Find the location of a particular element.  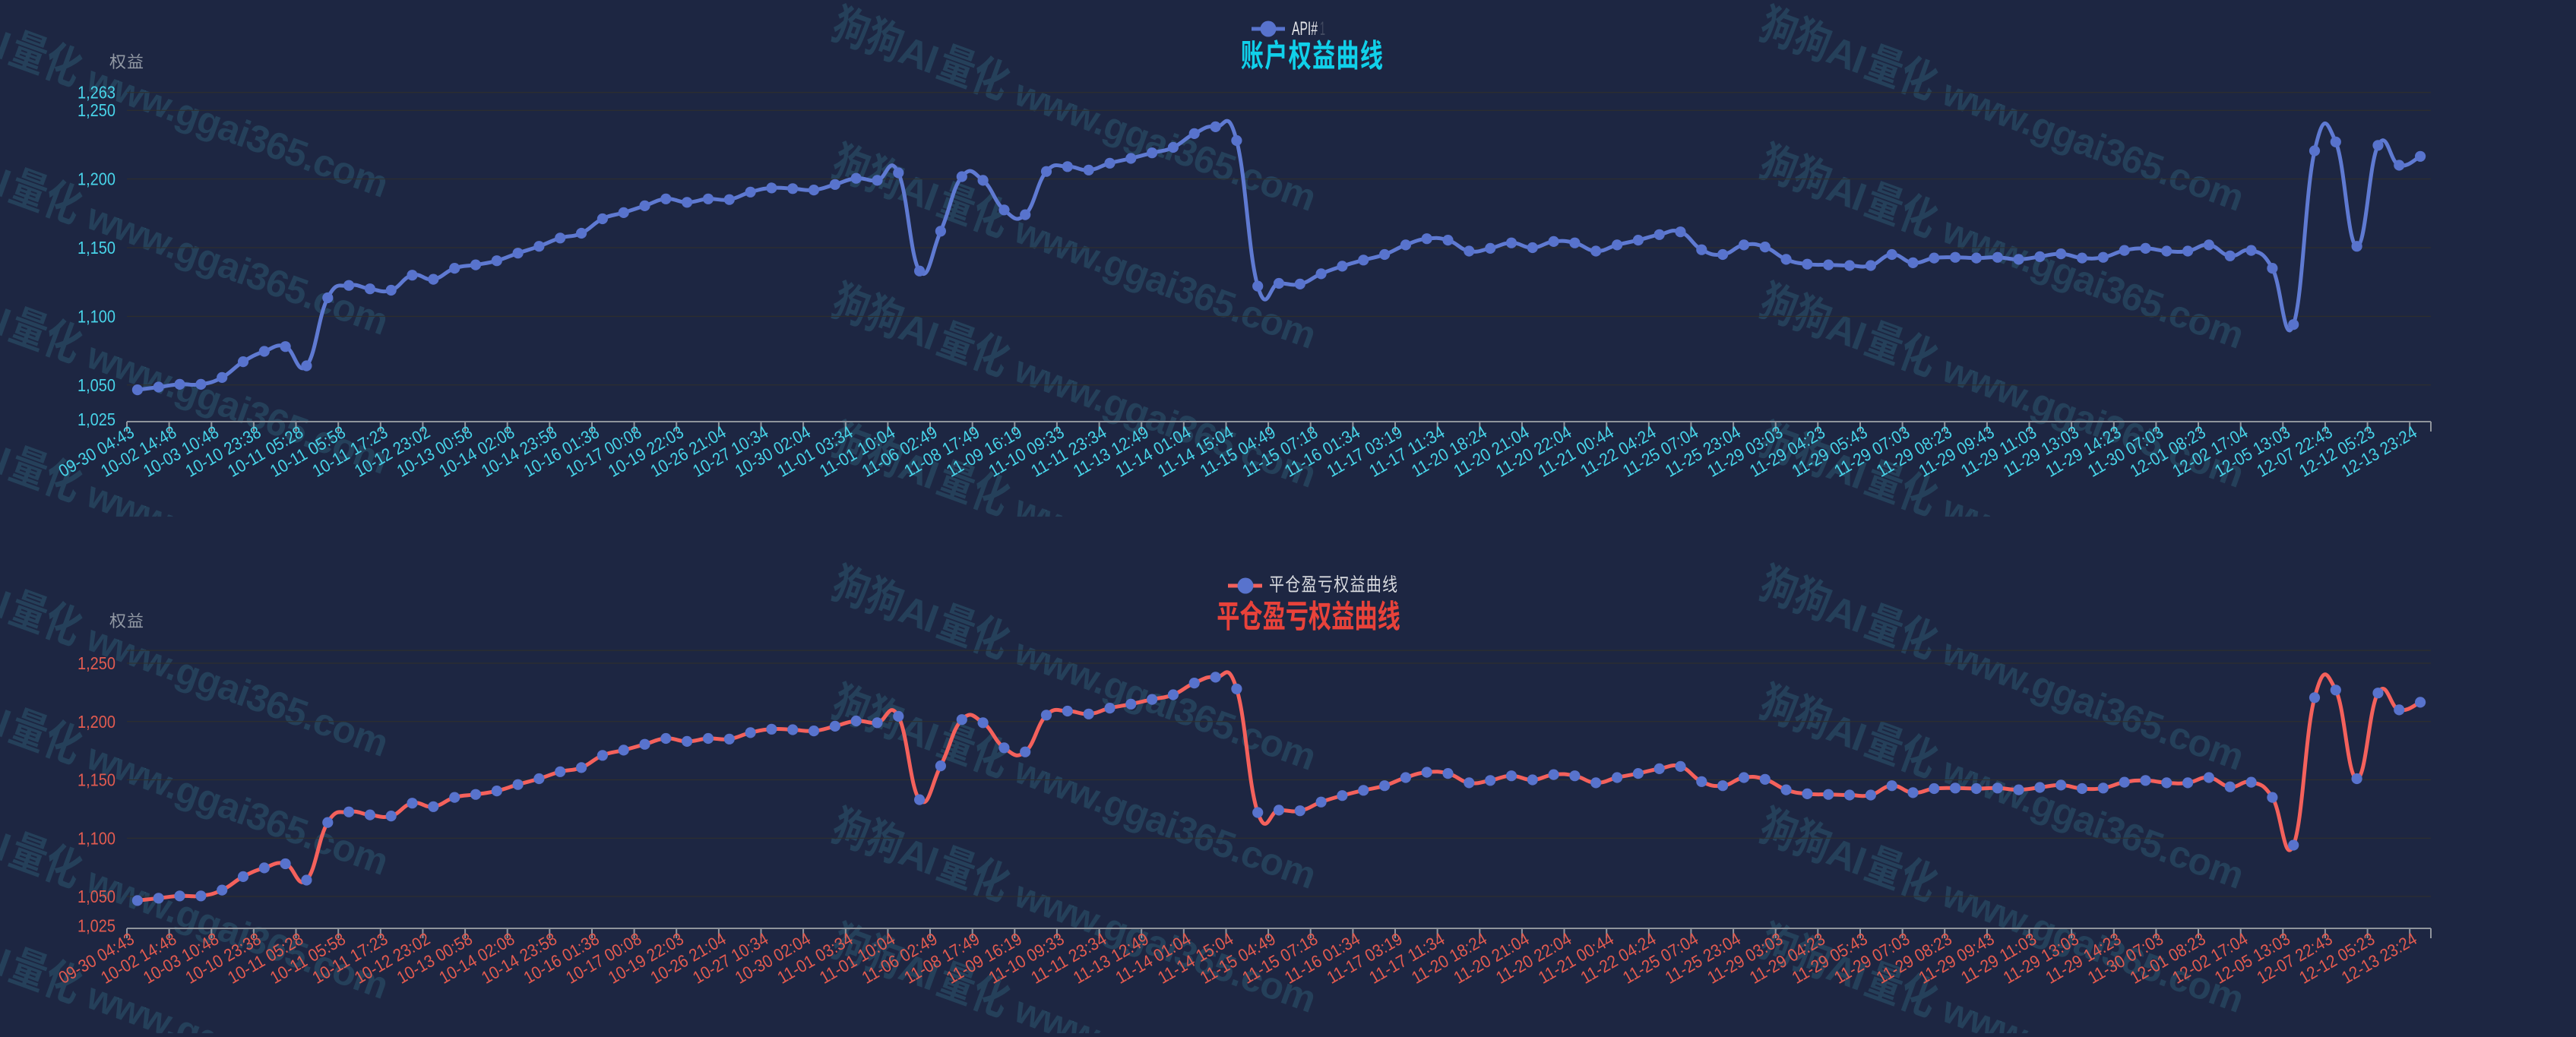

svg-text: 1 is located at coordinates (1322, 29).